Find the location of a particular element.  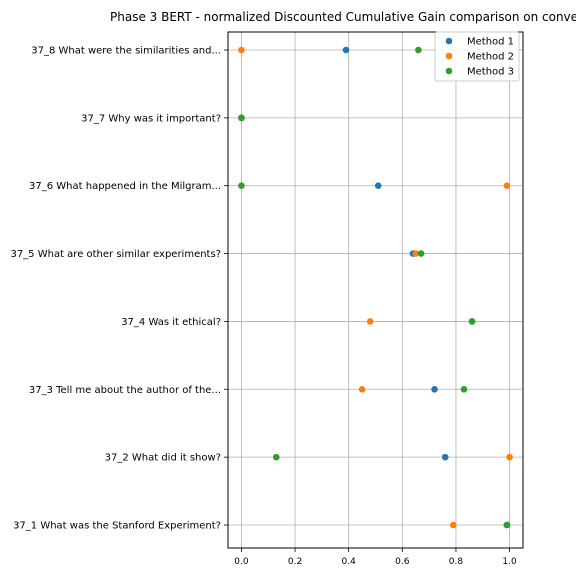

x-tick-label: 1.0 is located at coordinates (509, 562).